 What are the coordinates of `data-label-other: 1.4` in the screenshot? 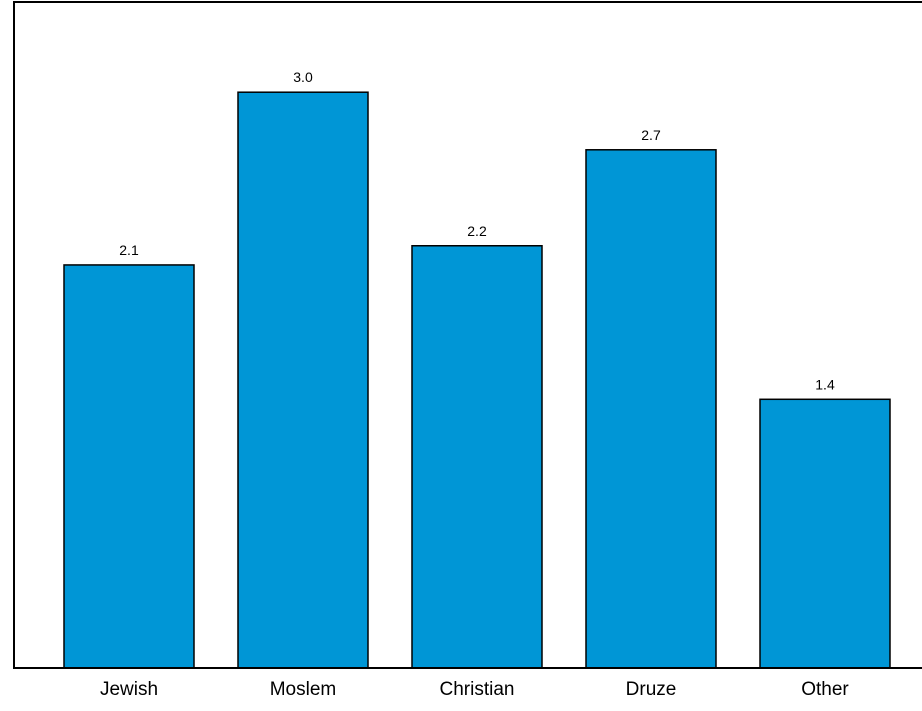 It's located at (825, 384).